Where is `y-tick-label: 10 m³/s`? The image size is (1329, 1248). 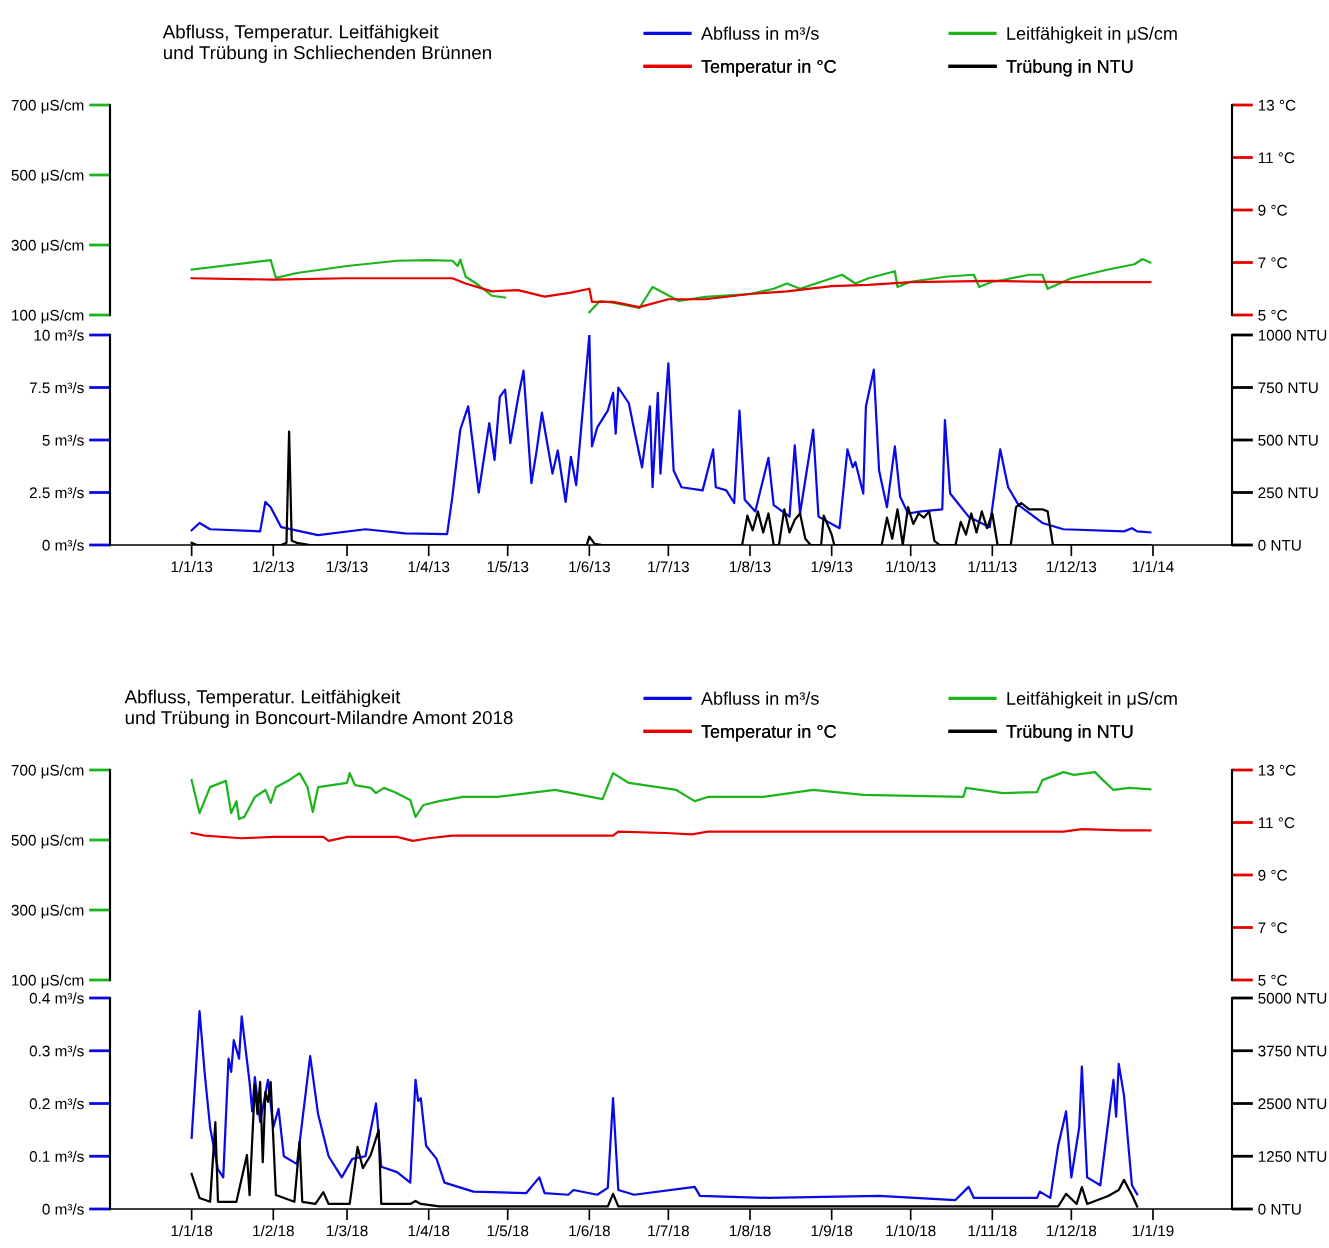 y-tick-label: 10 m³/s is located at coordinates (59, 335).